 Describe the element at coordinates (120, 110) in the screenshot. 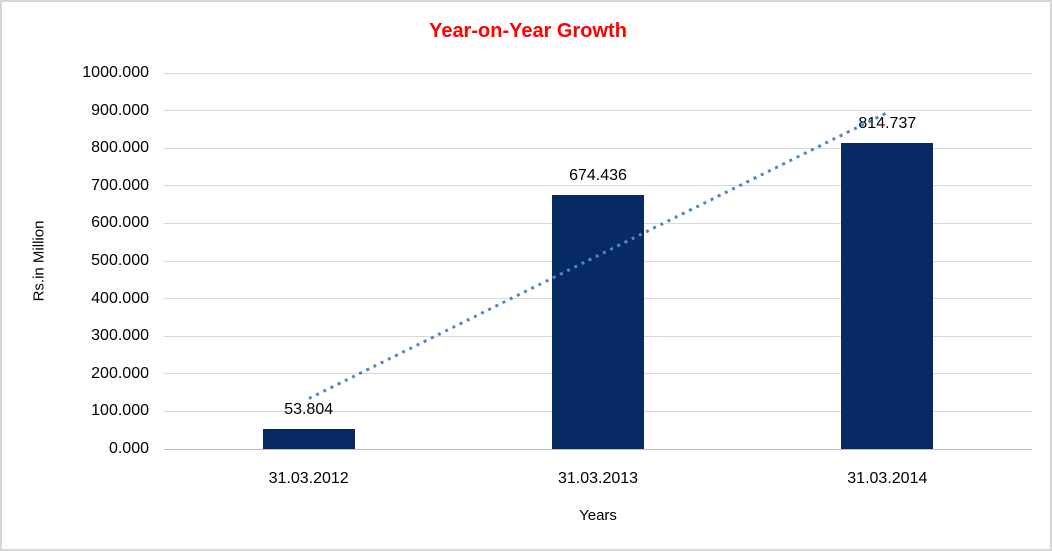

I see `y-tick-label: 900.000` at that location.